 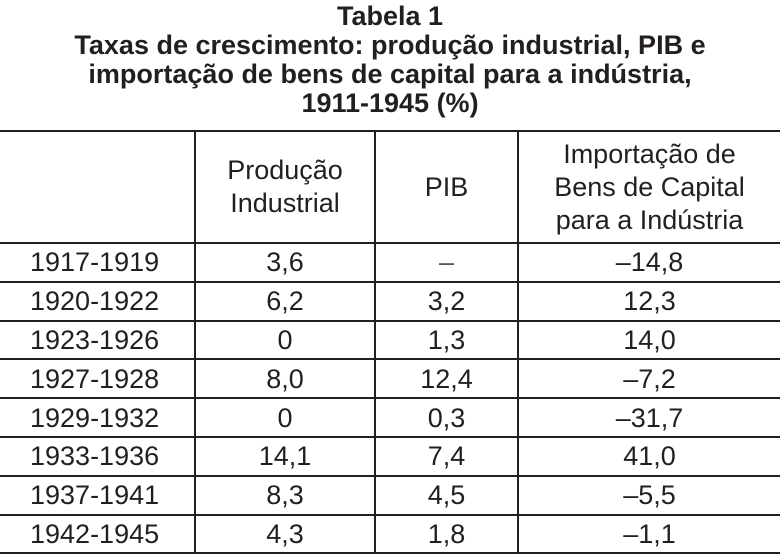 I want to click on cell-pib: 3,2, so click(x=446, y=301).